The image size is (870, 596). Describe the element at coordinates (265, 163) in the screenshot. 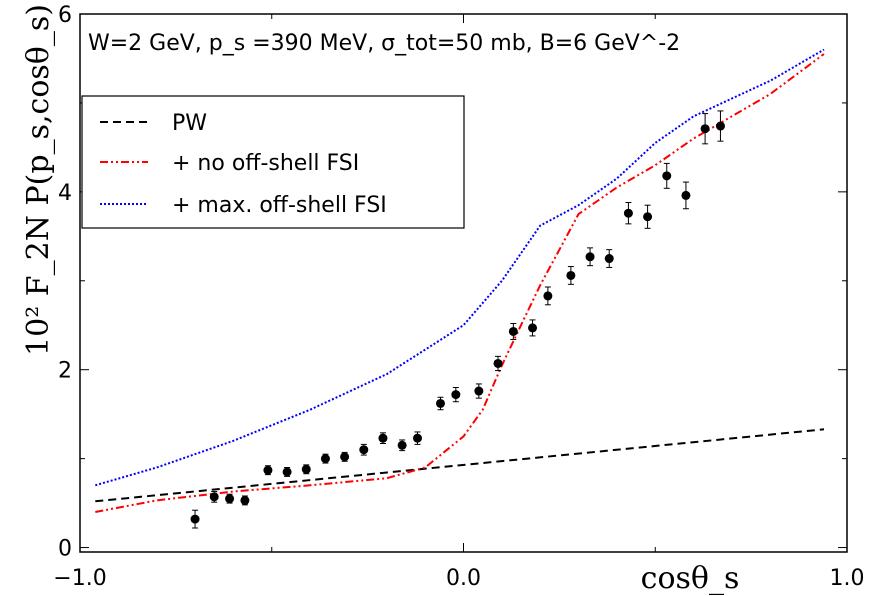

I see `legend-label-no-offshell: + no off-shell FSI` at that location.